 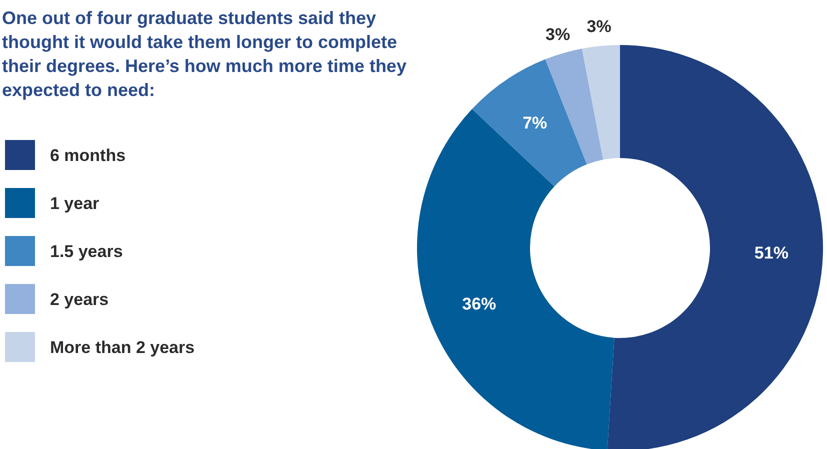 I want to click on legend-label: 2 years, so click(x=79, y=299).